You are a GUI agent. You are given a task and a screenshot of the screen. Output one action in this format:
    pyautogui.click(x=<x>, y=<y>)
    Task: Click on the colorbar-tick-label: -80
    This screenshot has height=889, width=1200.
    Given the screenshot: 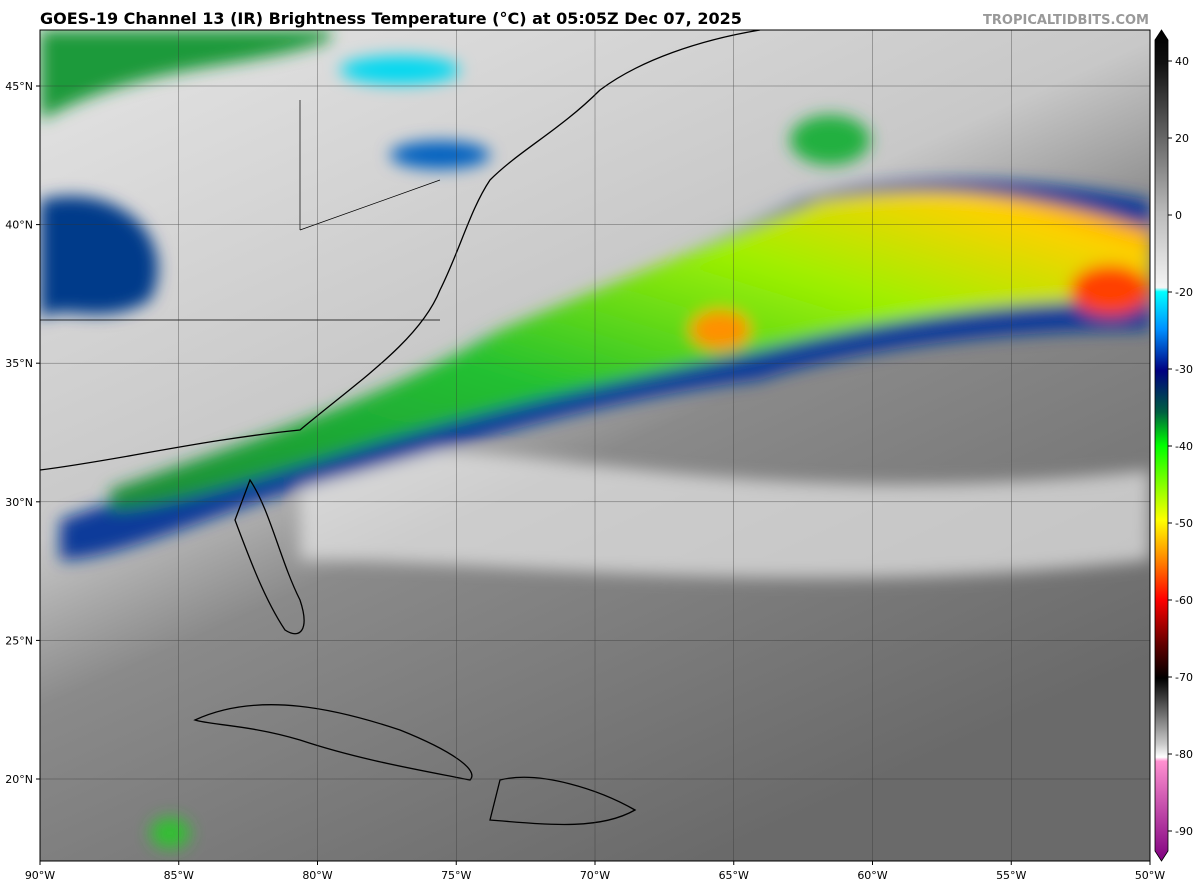 What is the action you would take?
    pyautogui.click(x=1184, y=754)
    